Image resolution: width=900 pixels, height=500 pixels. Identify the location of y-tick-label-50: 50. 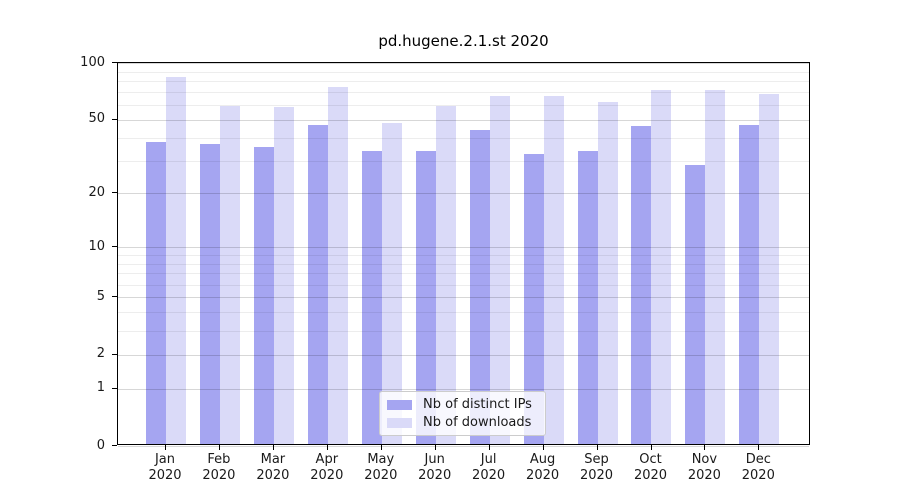
(96, 119).